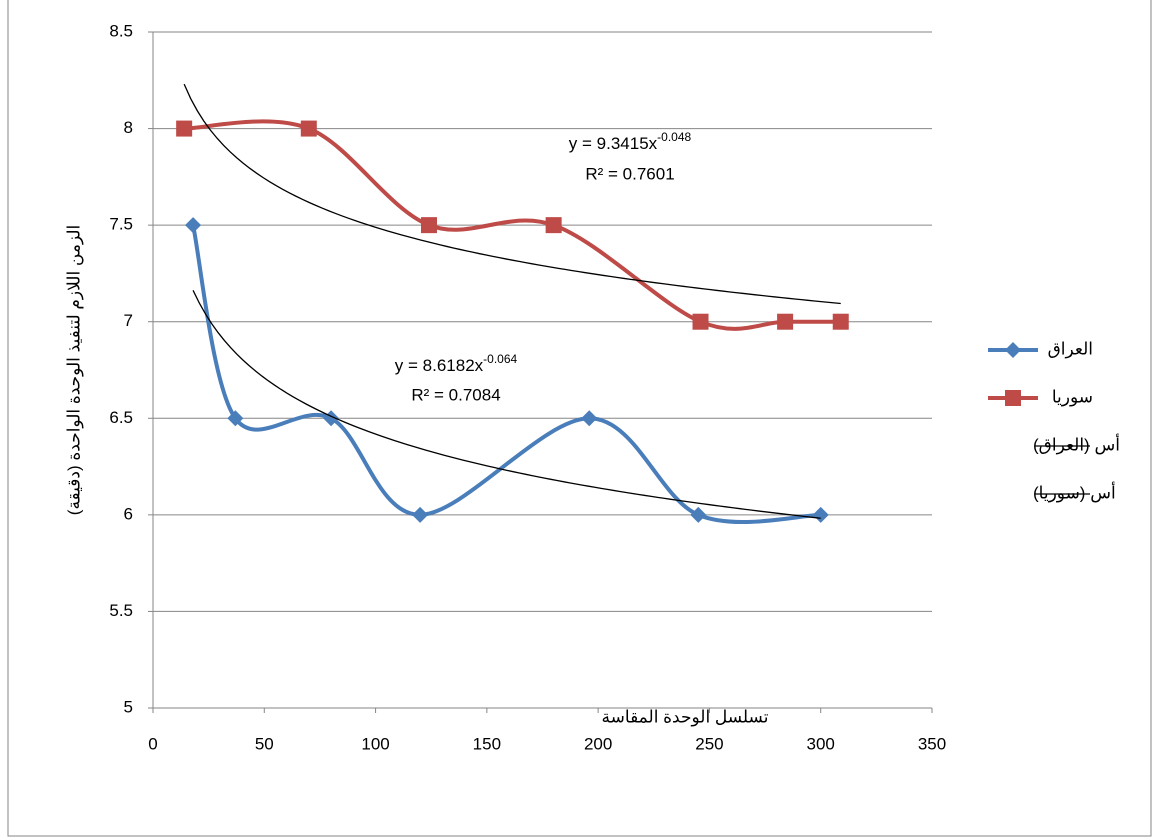  What do you see at coordinates (121, 417) in the screenshot?
I see `y-tick-label: 6.5` at bounding box center [121, 417].